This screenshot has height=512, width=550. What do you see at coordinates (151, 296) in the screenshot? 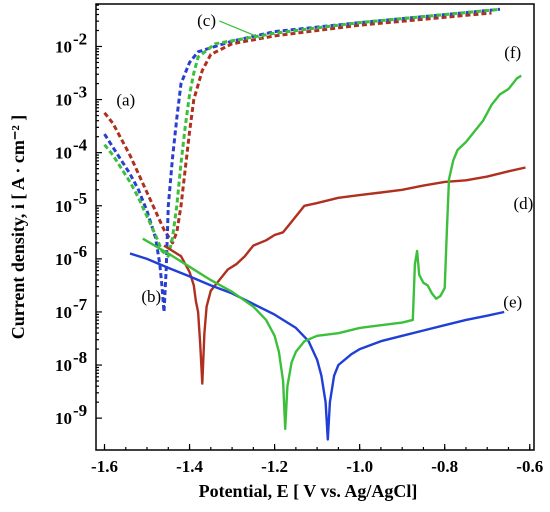
I see `curve-label-b: (b)` at bounding box center [151, 296].